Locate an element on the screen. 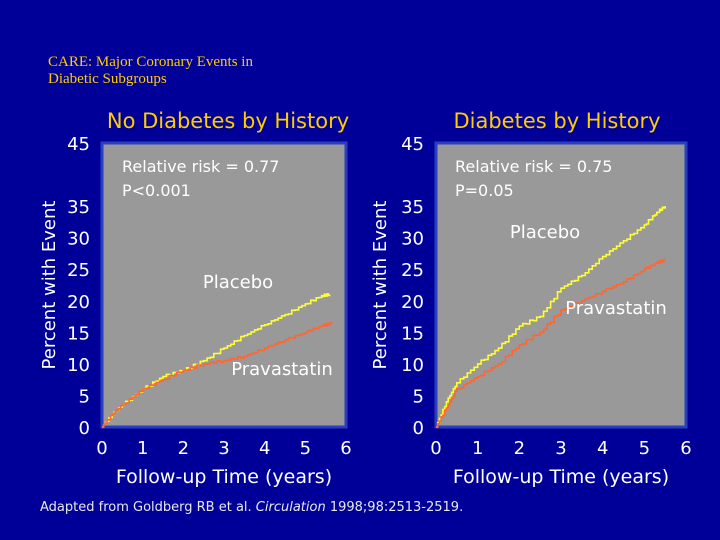 The height and width of the screenshot is (540, 720). series-label-pravastatin-1: Pravastatin is located at coordinates (282, 369).